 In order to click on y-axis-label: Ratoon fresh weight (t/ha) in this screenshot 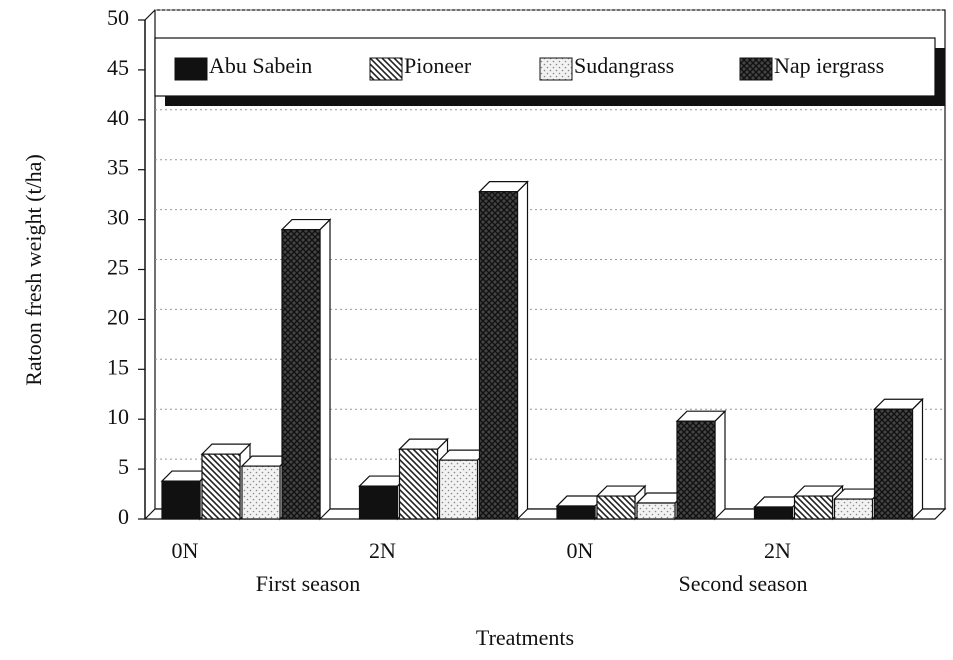, I will do `click(33, 270)`.